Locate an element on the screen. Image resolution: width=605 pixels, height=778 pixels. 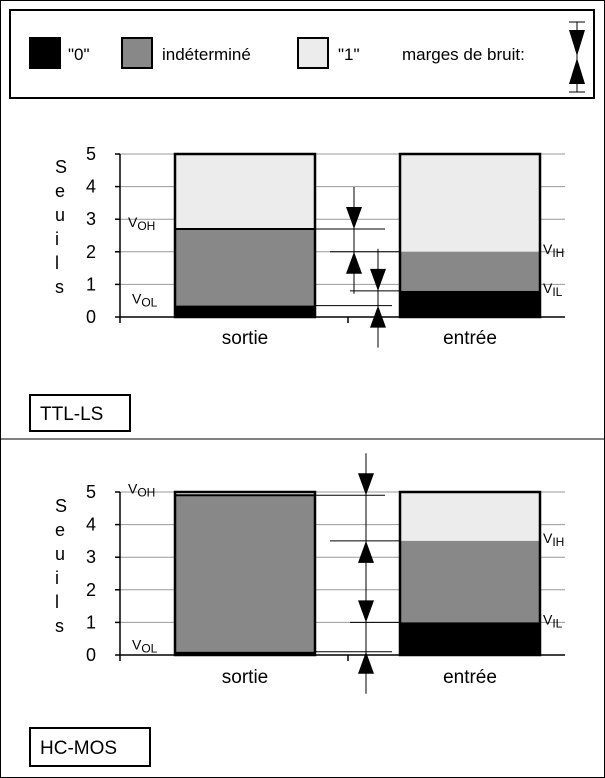
legend-label-noise-margin: marges de bruit: is located at coordinates (463, 54).